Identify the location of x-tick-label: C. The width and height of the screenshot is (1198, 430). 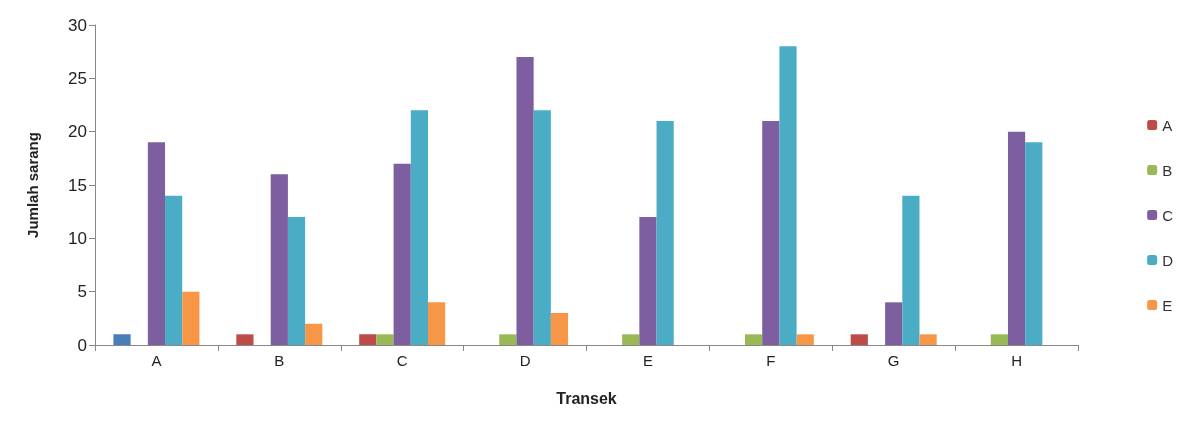
(402, 360).